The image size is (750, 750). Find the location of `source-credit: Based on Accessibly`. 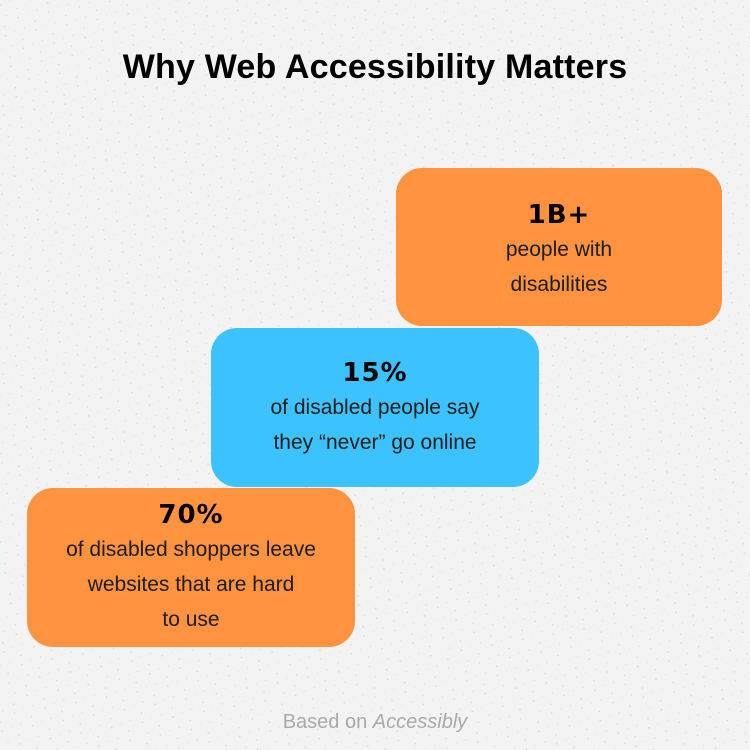

source-credit: Based on Accessibly is located at coordinates (375, 722).